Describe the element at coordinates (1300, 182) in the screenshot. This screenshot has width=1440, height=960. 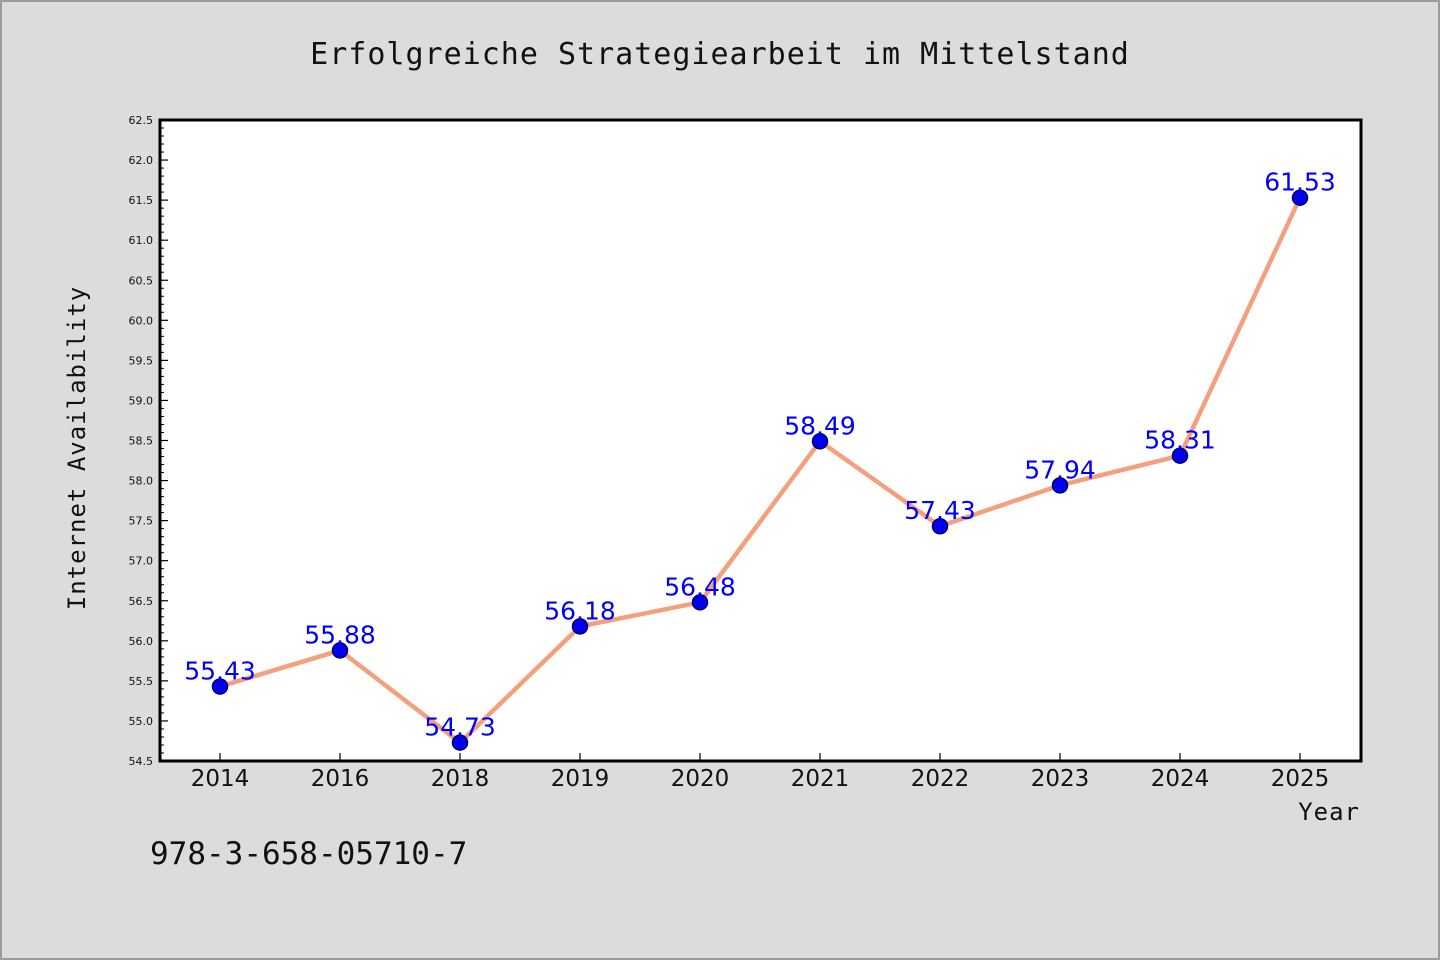
I see `data-label: 61.53` at that location.